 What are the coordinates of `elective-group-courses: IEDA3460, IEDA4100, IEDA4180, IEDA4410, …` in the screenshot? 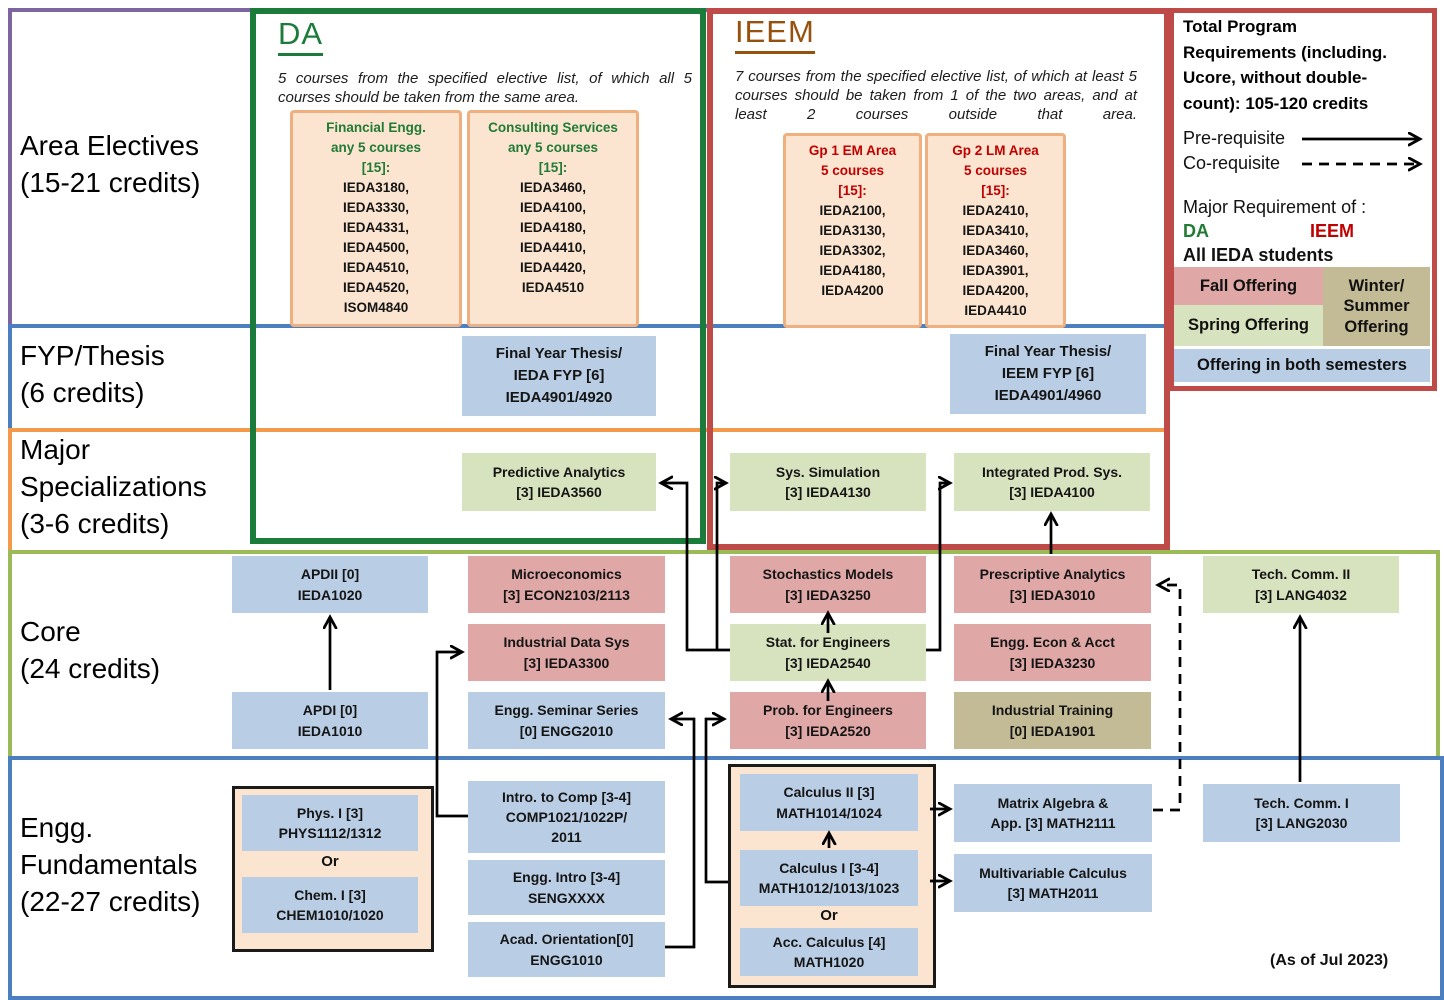 It's located at (553, 237).